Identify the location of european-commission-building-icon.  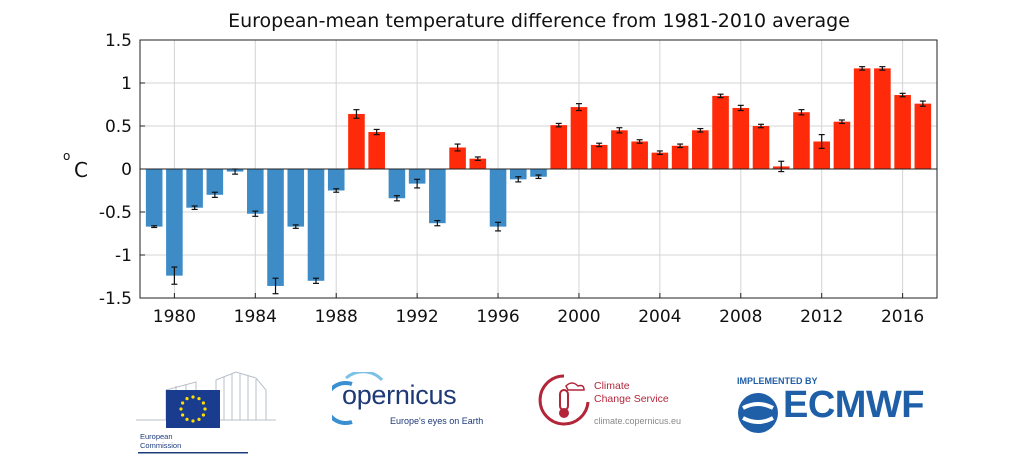
(206, 412).